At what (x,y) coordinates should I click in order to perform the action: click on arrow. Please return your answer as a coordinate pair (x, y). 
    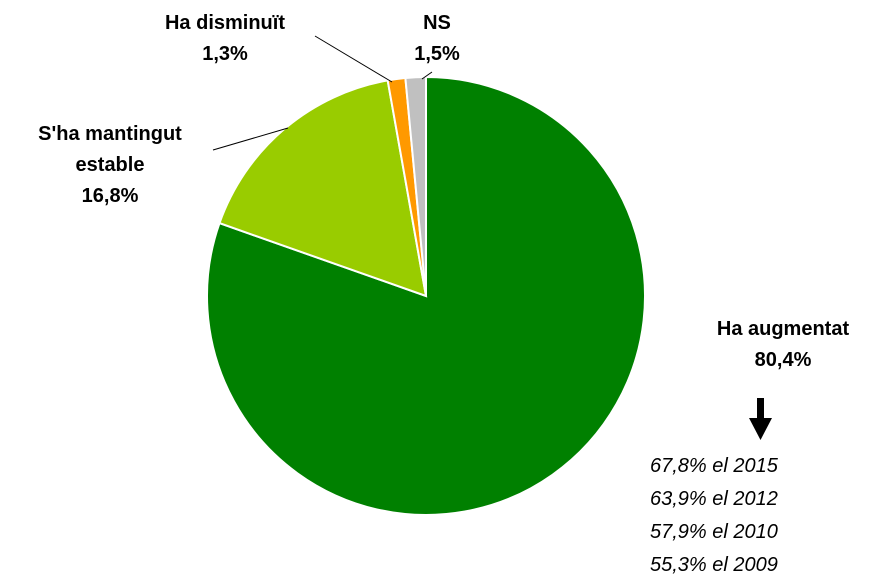
    Looking at the image, I should click on (760, 419).